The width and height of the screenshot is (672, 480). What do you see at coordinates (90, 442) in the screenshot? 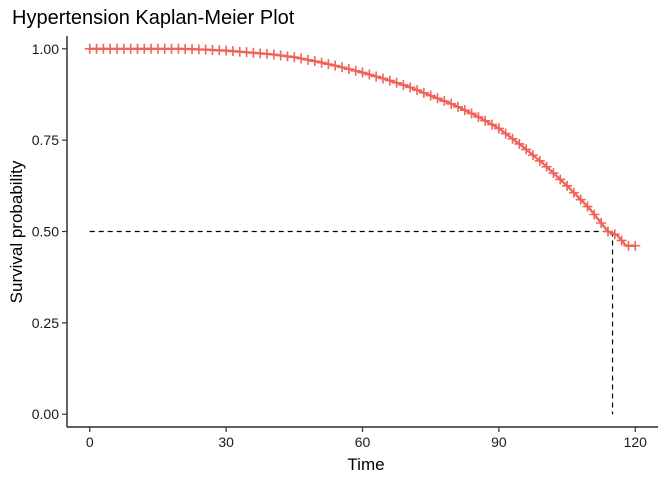
I see `x-tick-label: 0` at bounding box center [90, 442].